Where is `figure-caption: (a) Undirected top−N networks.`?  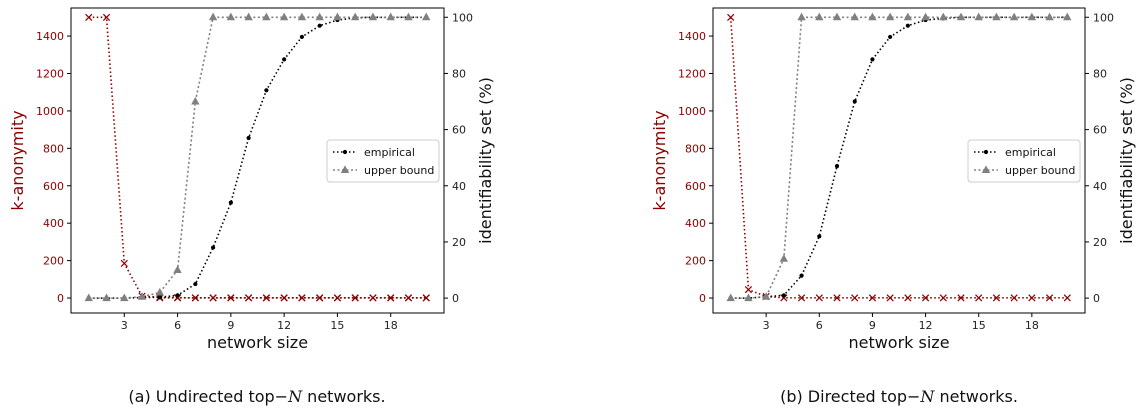
figure-caption: (a) Undirected top−N networks. is located at coordinates (256, 396).